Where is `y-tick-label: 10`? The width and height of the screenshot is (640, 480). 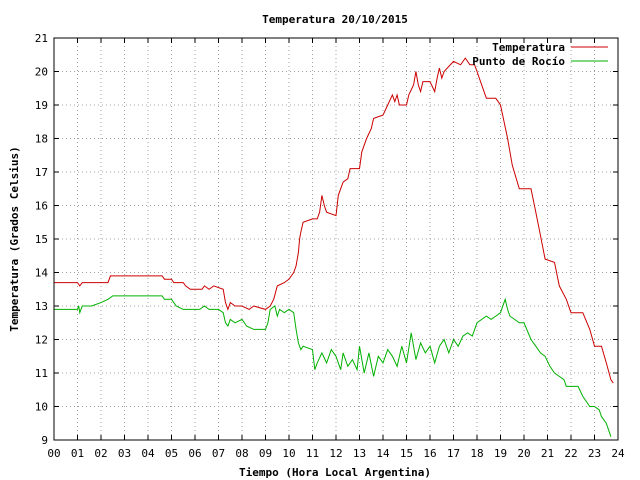 y-tick-label: 10 is located at coordinates (41, 407).